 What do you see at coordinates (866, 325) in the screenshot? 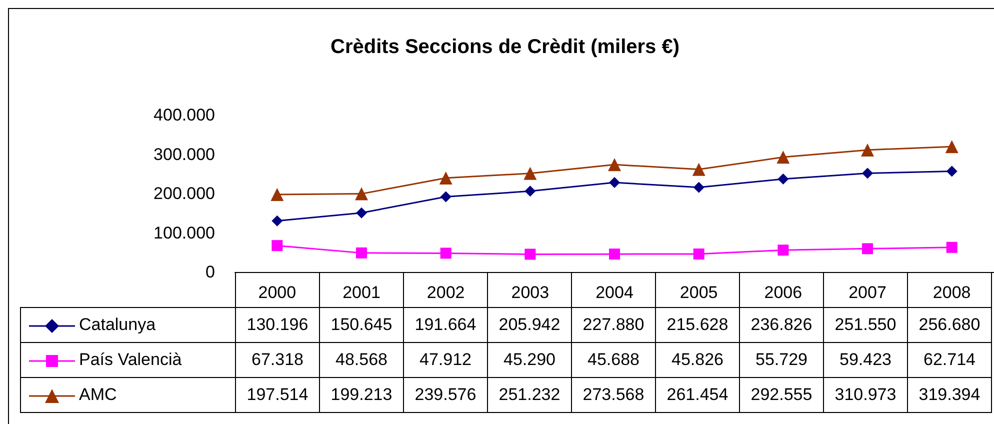
I see `data-label: 251.550` at bounding box center [866, 325].